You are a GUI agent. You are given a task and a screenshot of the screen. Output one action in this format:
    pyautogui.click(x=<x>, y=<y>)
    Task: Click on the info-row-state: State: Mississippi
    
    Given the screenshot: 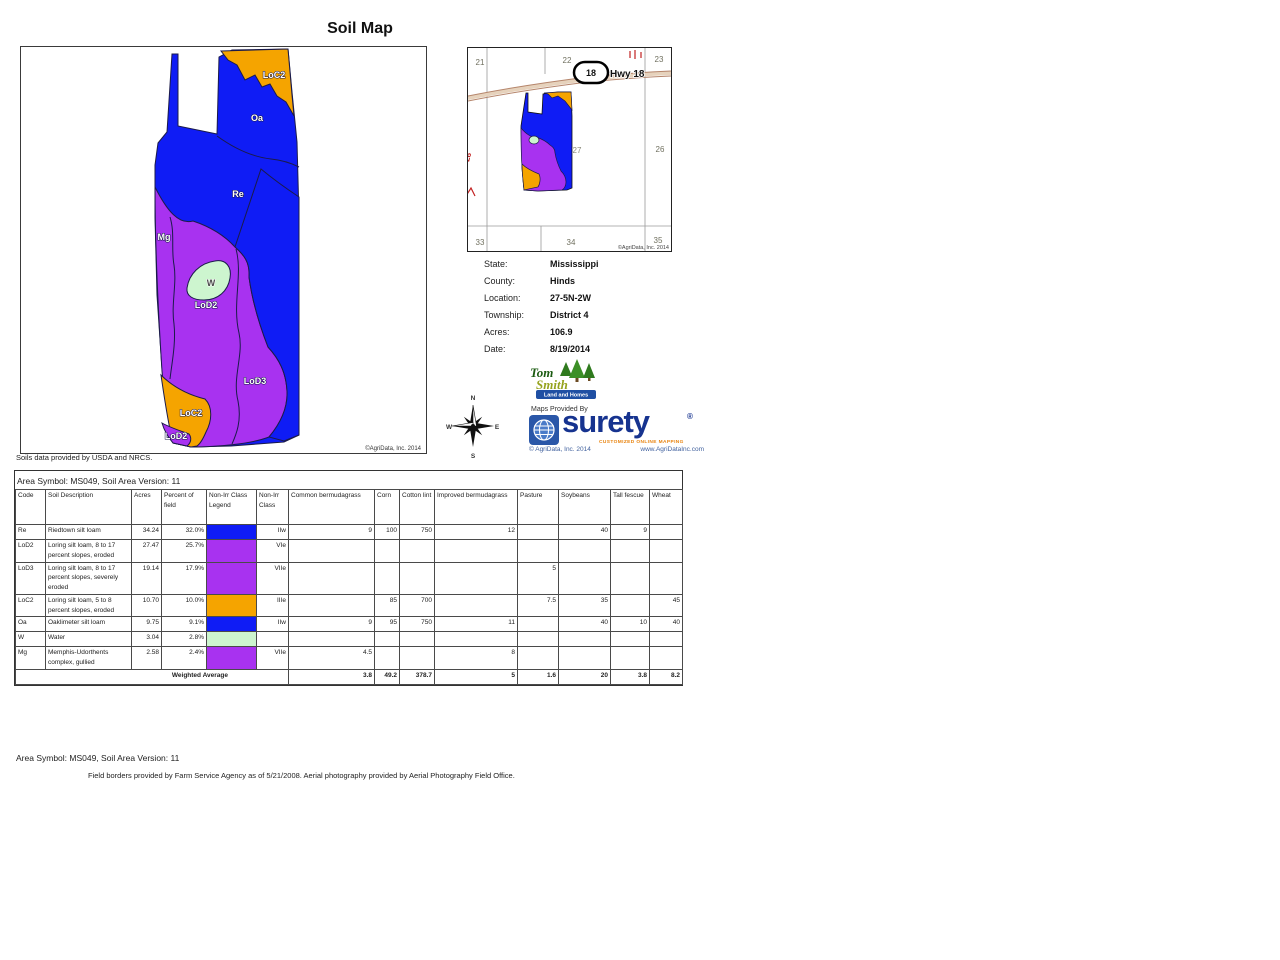 What is the action you would take?
    pyautogui.click(x=589, y=264)
    